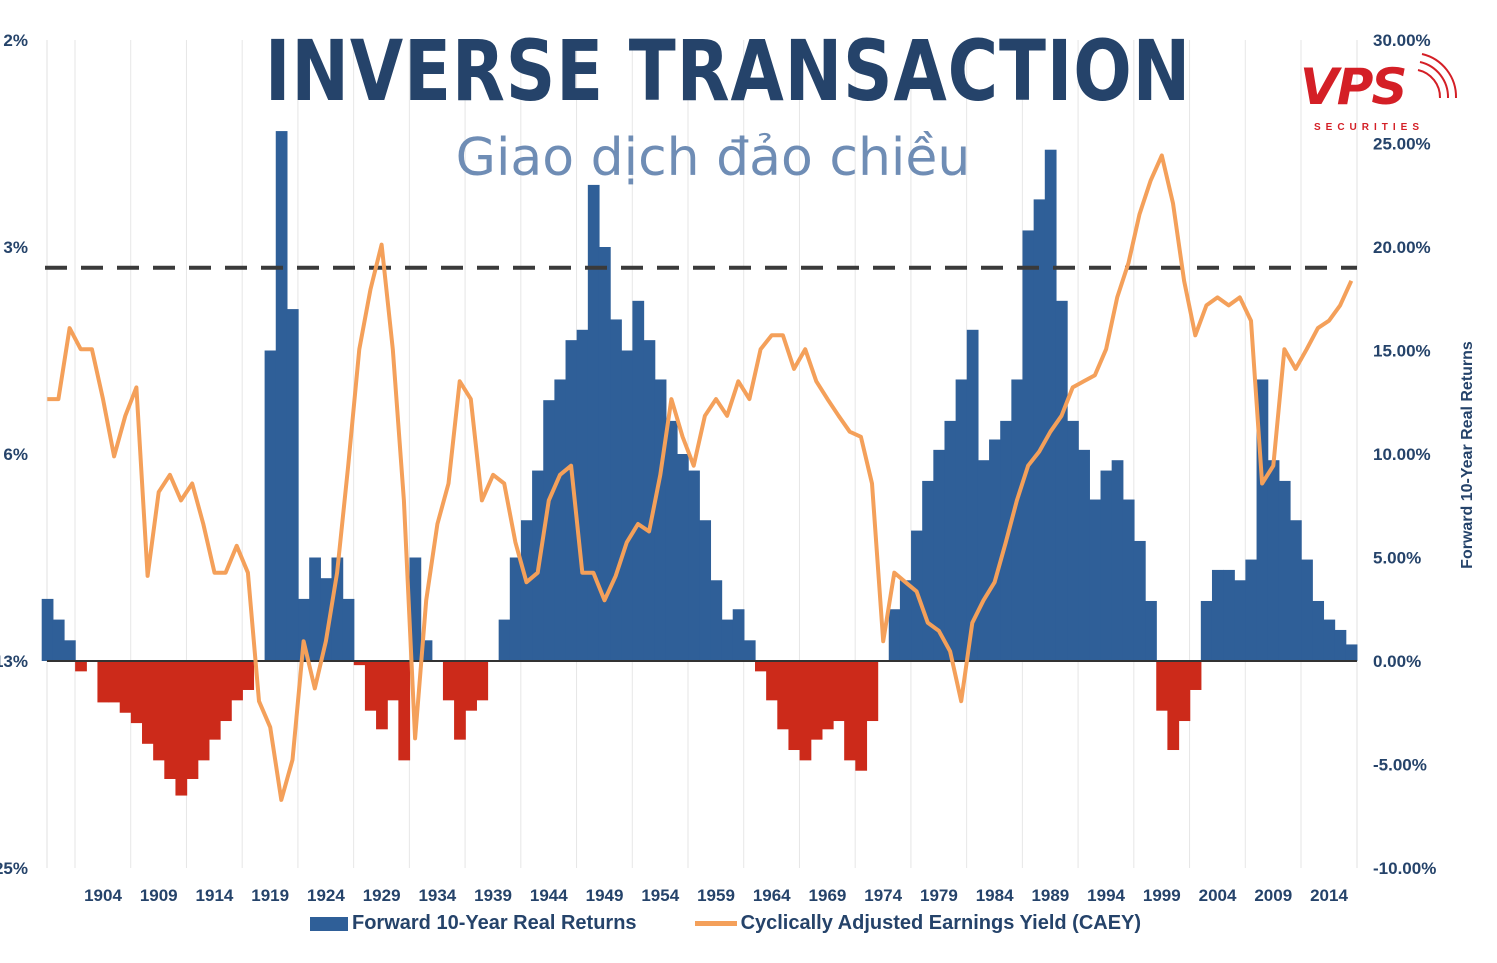  Describe the element at coordinates (326, 895) in the screenshot. I see `x-tick-label: 1924` at that location.